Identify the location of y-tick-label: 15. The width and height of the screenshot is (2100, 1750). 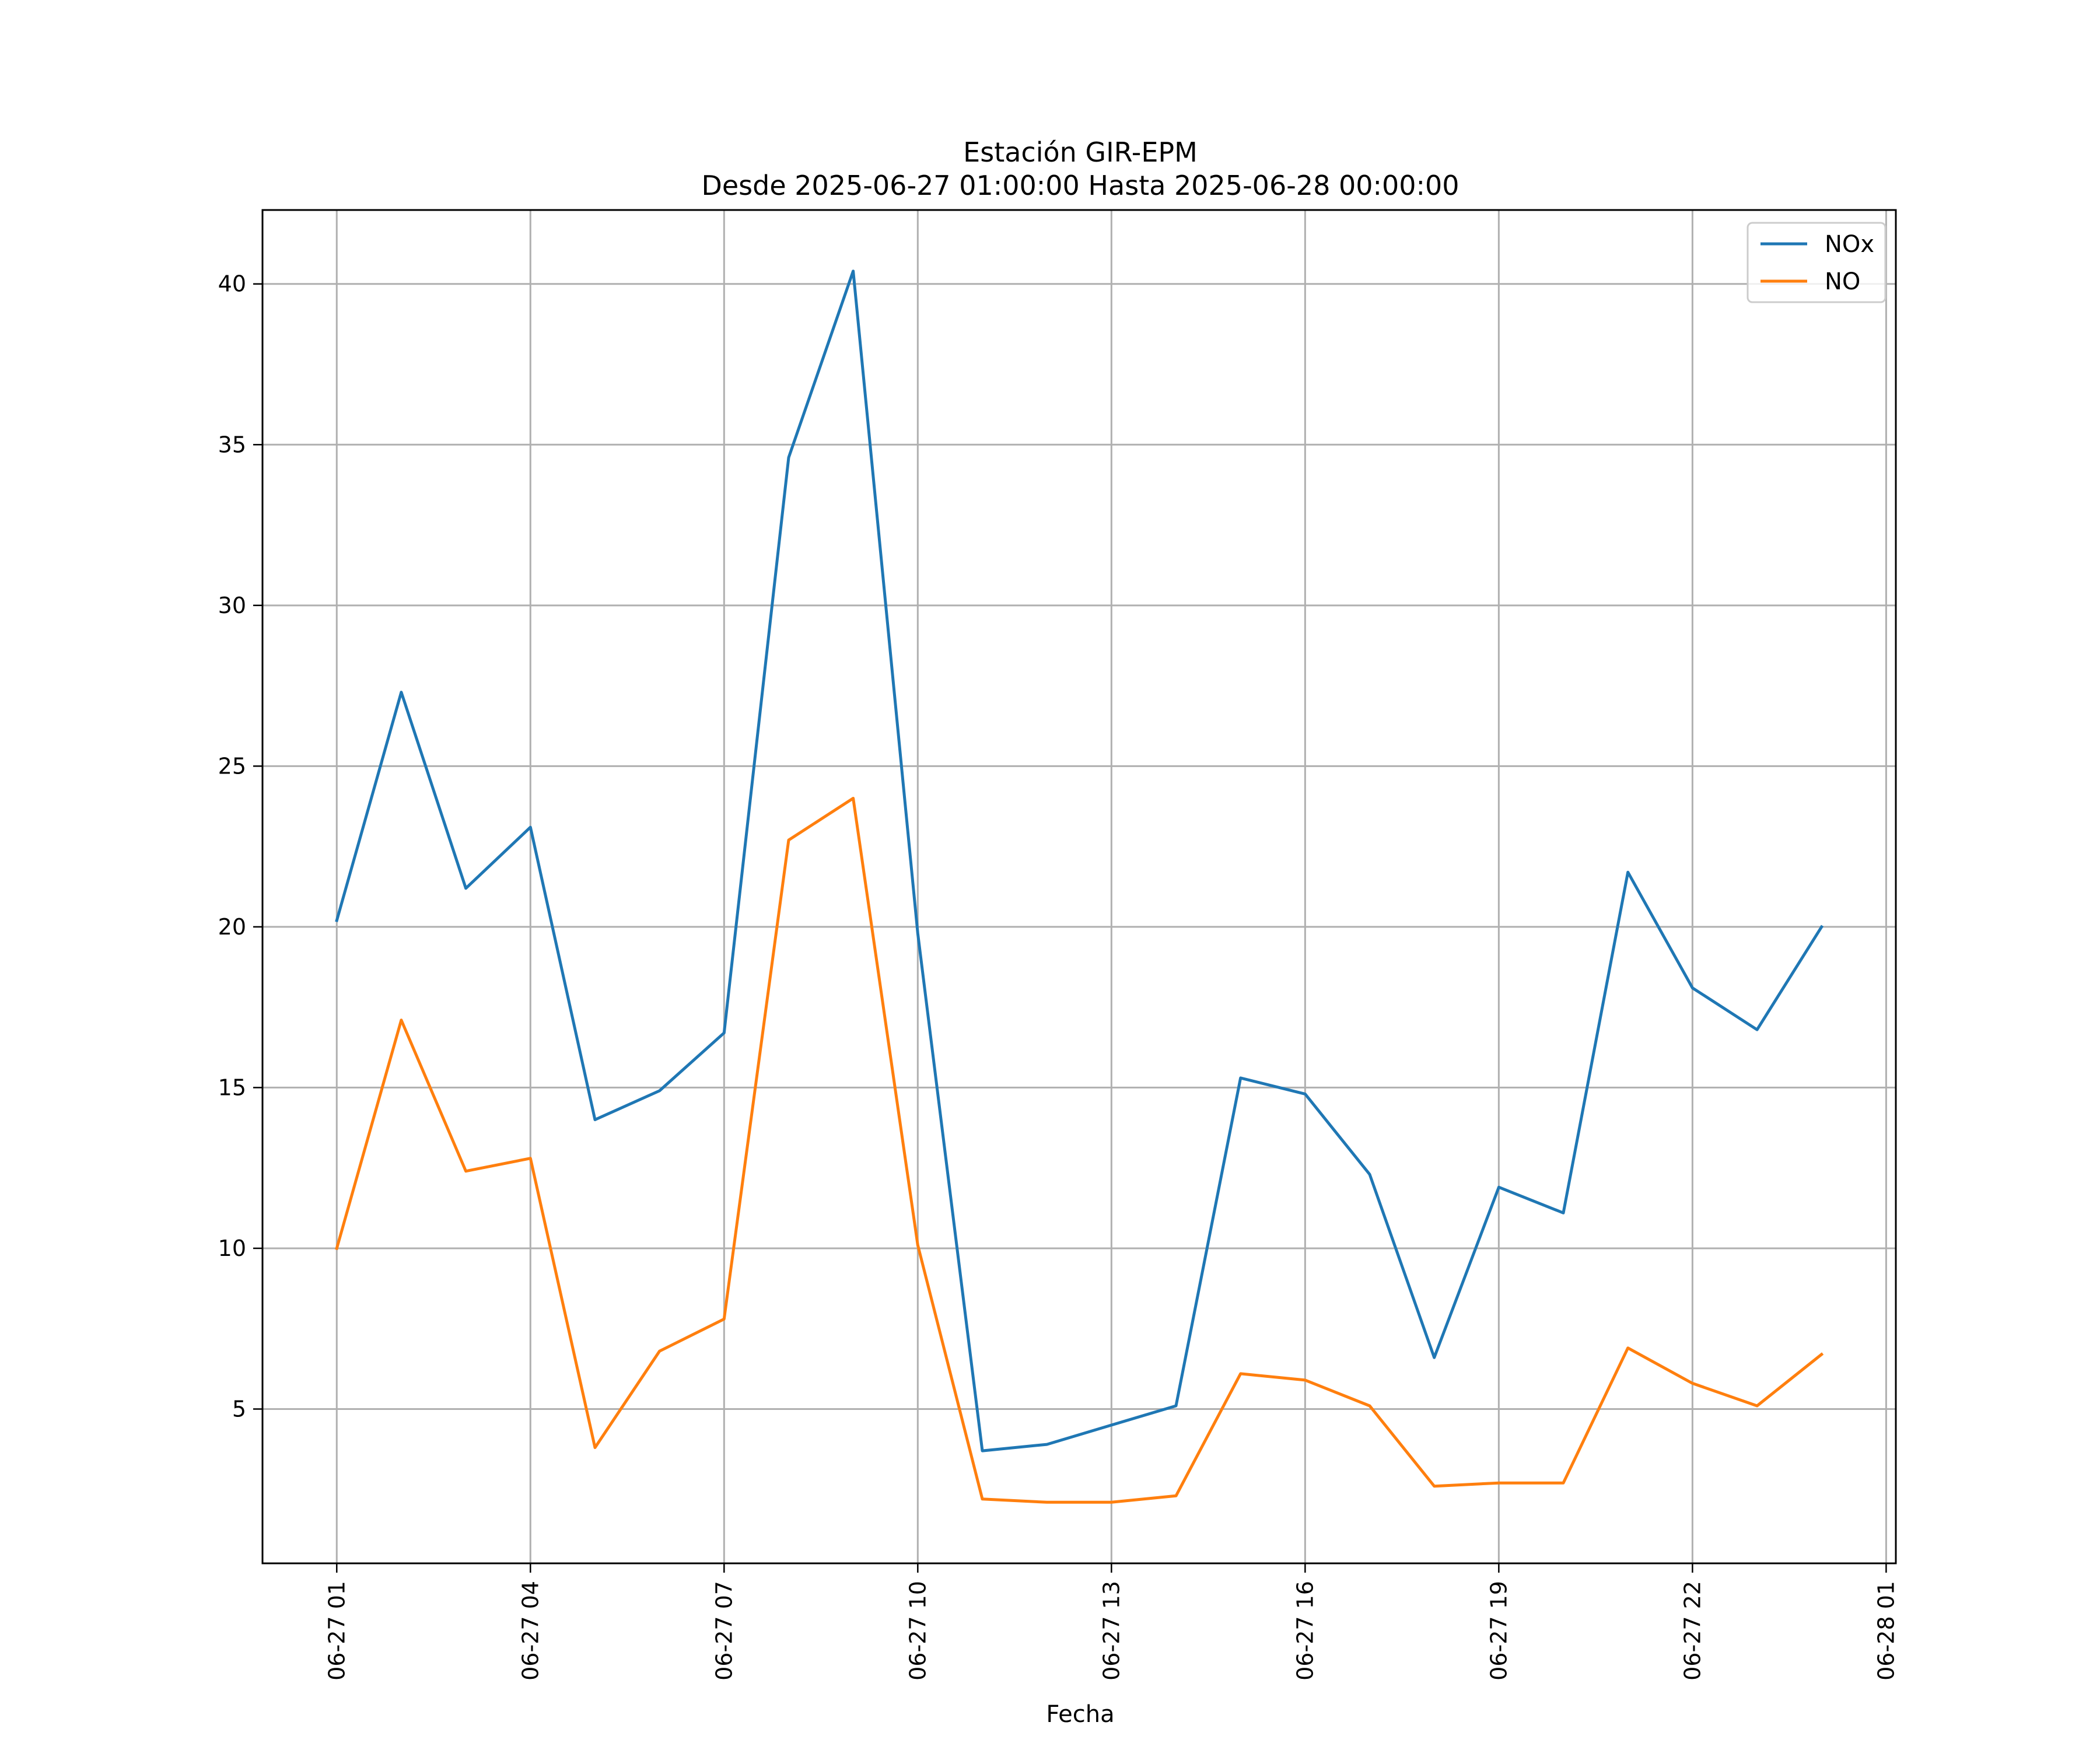
(232, 1087).